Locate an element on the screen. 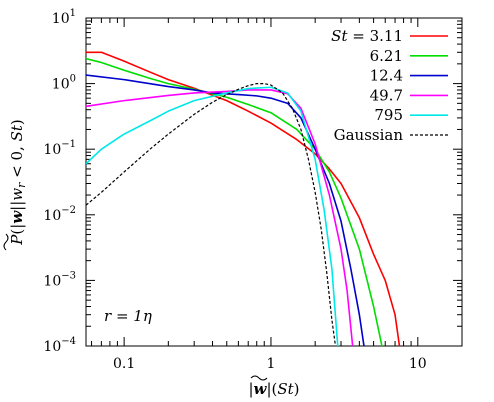 This screenshot has height=402, width=494. y-tick-label: 10⁻⁴ is located at coordinates (59, 345).